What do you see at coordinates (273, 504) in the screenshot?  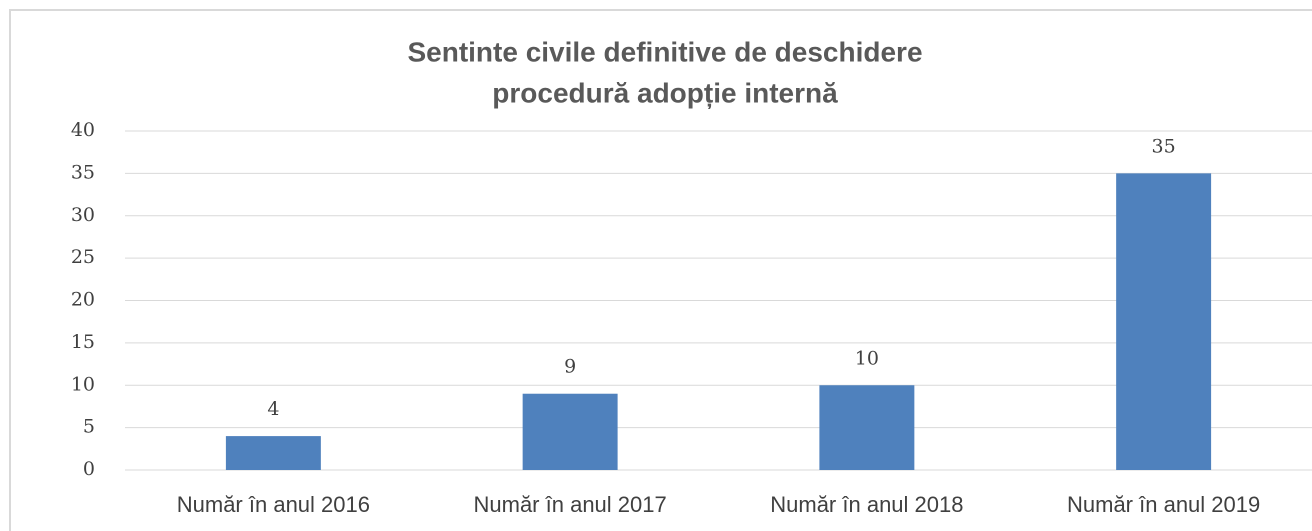 I see `x-tick-label: Număr în anul 2016` at bounding box center [273, 504].